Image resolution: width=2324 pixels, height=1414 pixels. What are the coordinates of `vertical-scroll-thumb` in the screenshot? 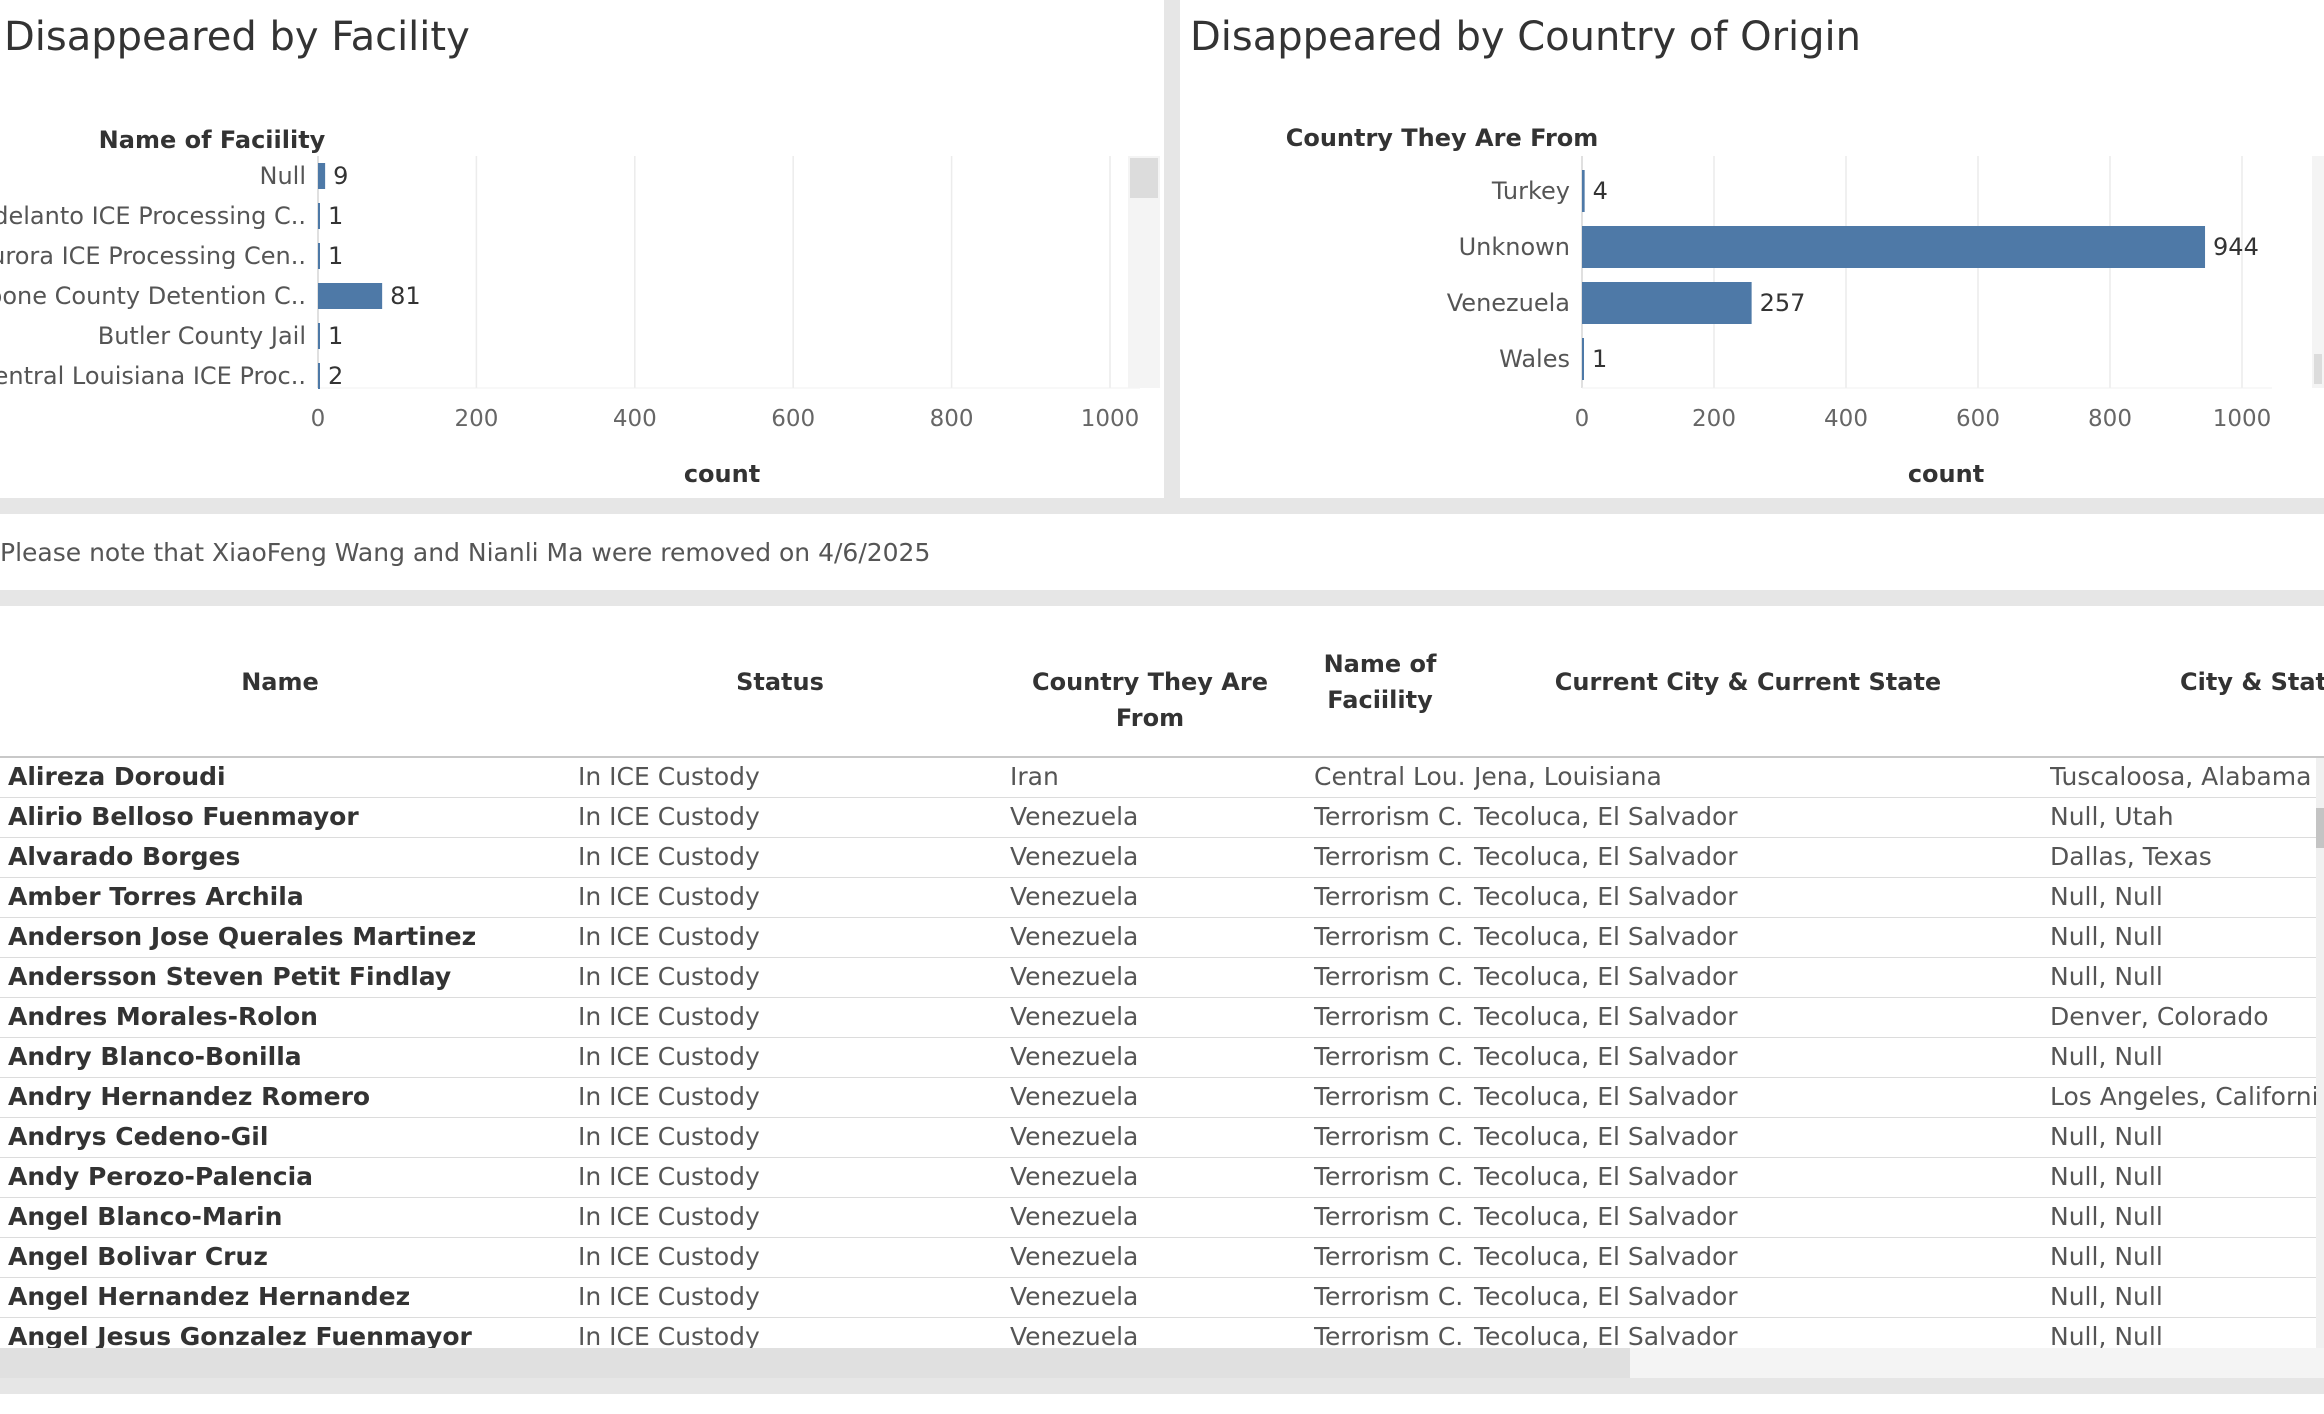 It's located at (2320, 828).